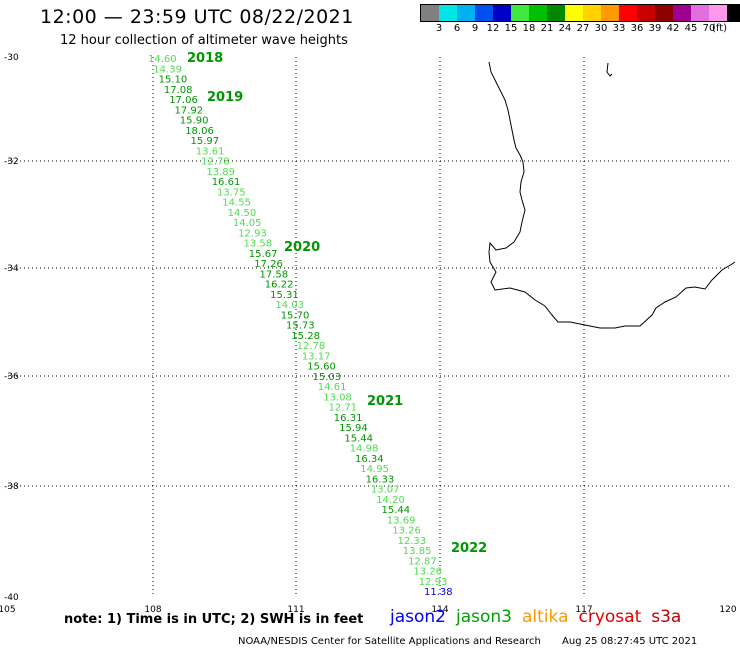 This screenshot has height=650, width=740. Describe the element at coordinates (438, 592) in the screenshot. I see `wave-height-value: 11.38` at that location.